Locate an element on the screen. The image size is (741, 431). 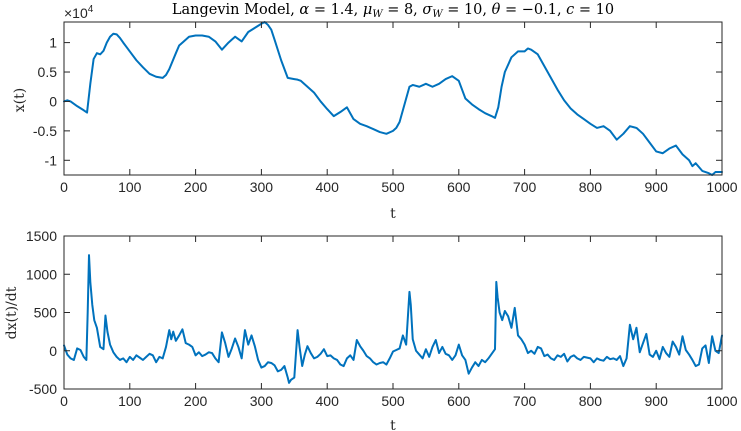
top-xtick-label: 200 is located at coordinates (196, 187).